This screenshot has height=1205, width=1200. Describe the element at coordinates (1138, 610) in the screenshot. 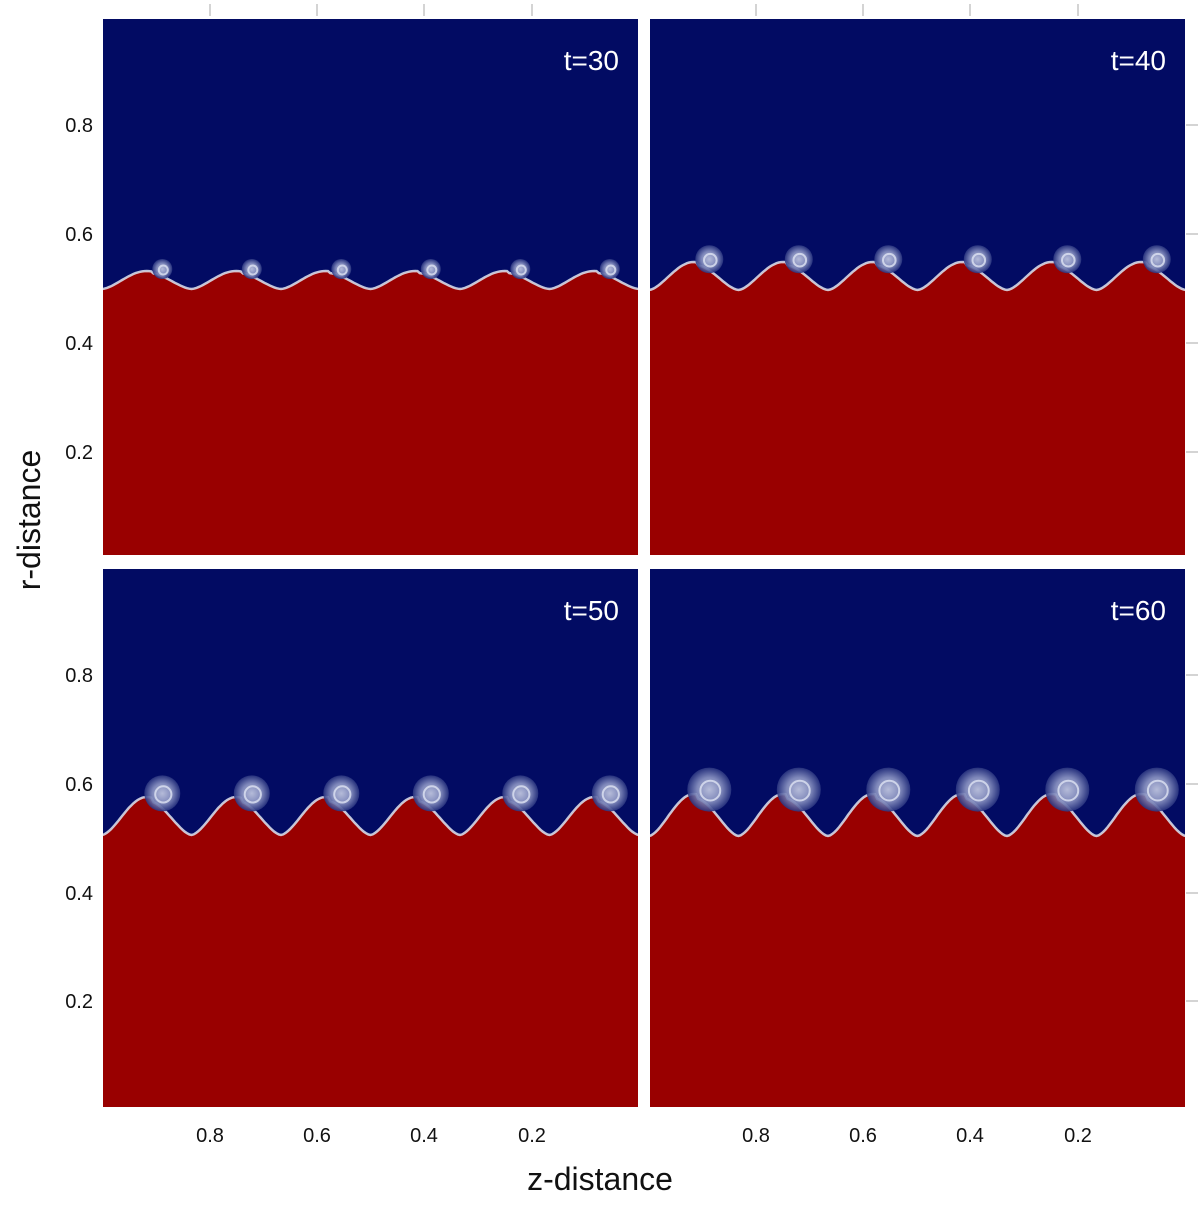

I see `time-label: t=60` at that location.